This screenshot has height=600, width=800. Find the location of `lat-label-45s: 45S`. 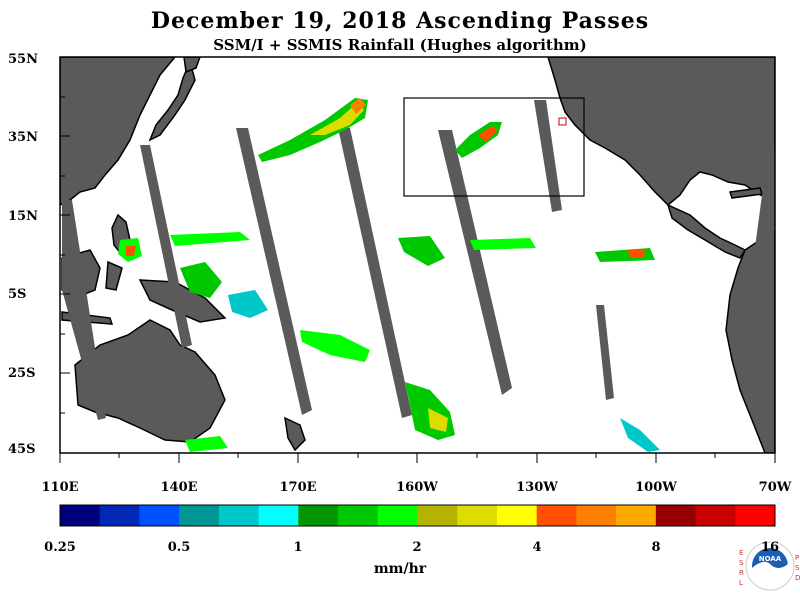

lat-label-45s: 45S is located at coordinates (22, 449).